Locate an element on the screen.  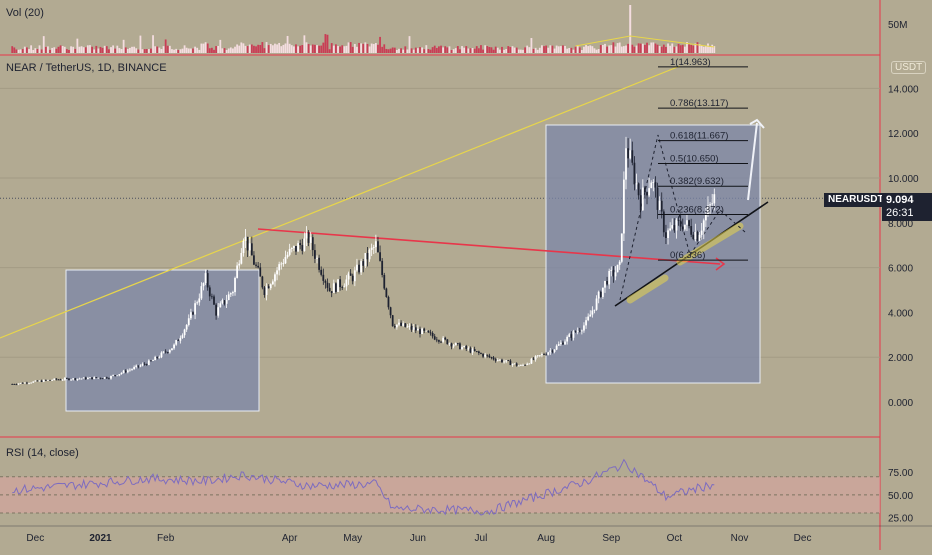
price-tag-symbol: NEARUSDT is located at coordinates (856, 200).